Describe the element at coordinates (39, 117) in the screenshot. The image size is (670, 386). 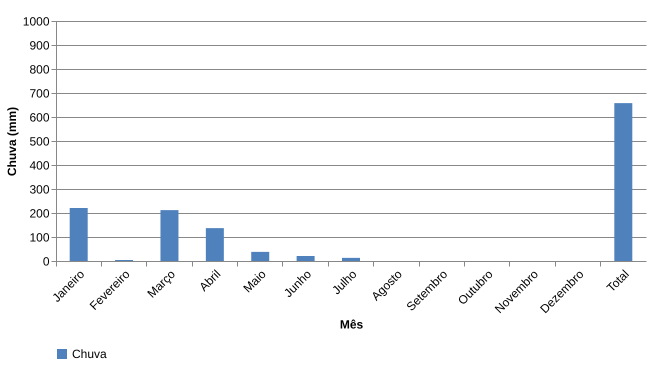
I see `y-tick-label: 600` at that location.